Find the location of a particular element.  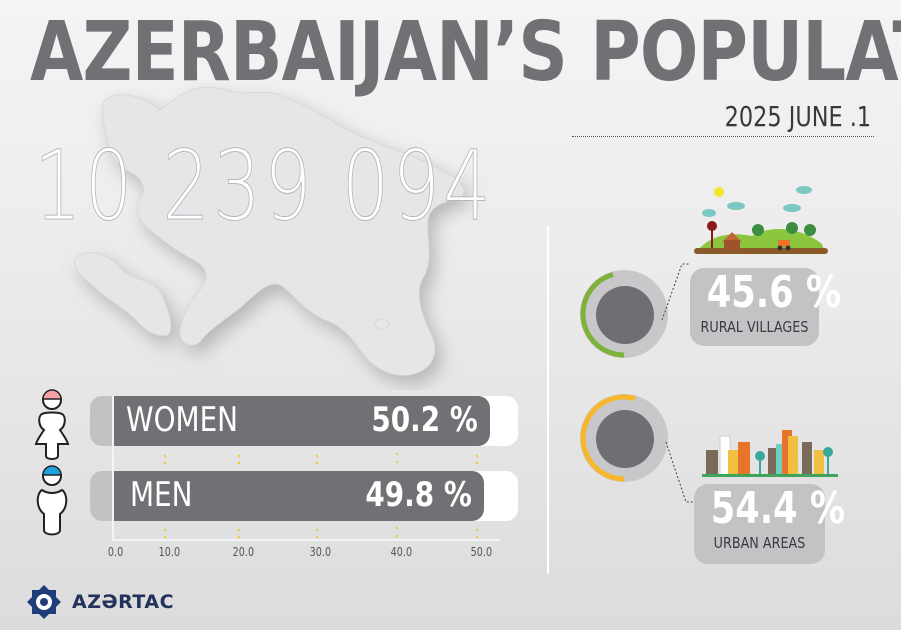

x-tick: 0.0 is located at coordinates (115, 552).